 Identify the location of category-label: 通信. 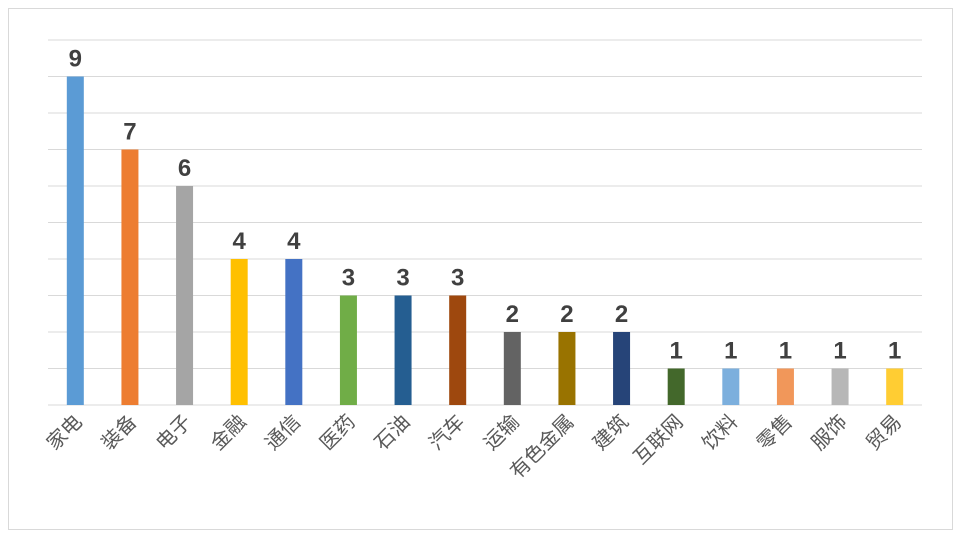
(282, 432).